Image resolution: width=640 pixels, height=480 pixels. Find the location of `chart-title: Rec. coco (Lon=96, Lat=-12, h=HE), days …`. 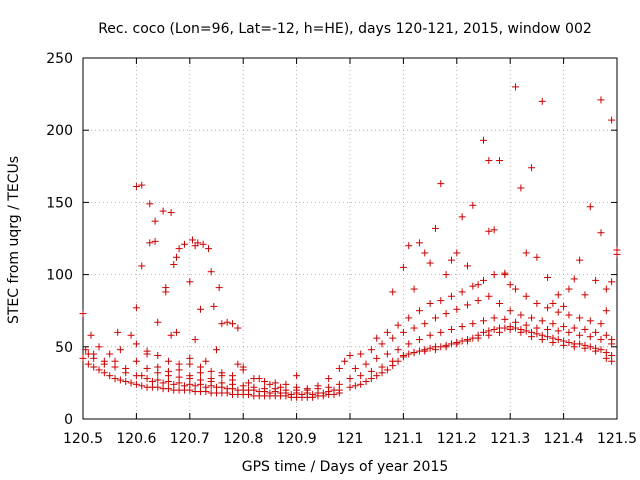

chart-title: Rec. coco (Lon=96, Lat=-12, h=HE), days … is located at coordinates (345, 29).